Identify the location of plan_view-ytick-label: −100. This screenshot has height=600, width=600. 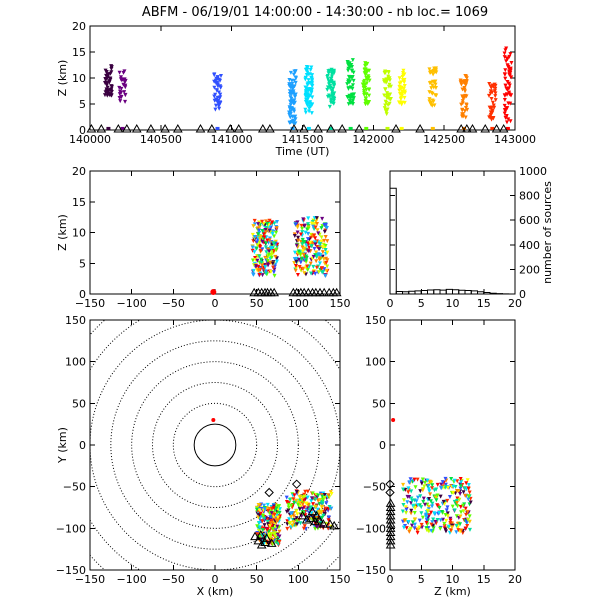
(71, 528).